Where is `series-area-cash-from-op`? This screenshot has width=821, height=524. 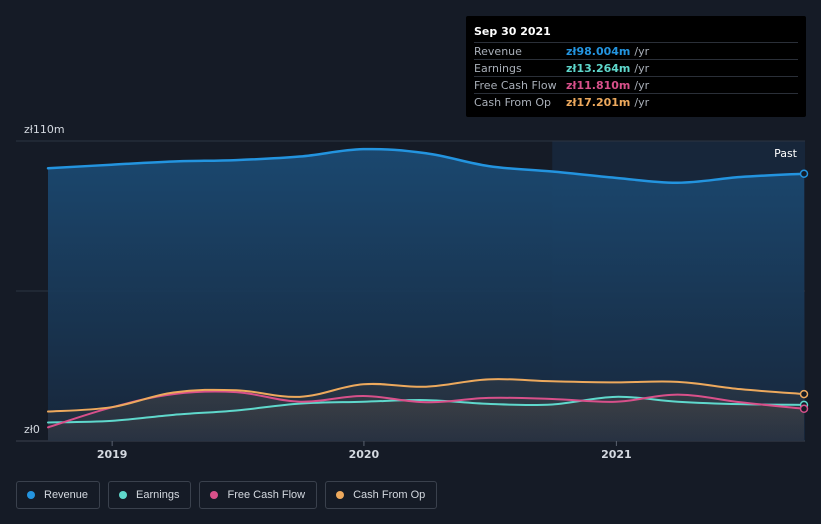
series-area-cash-from-op is located at coordinates (426, 410).